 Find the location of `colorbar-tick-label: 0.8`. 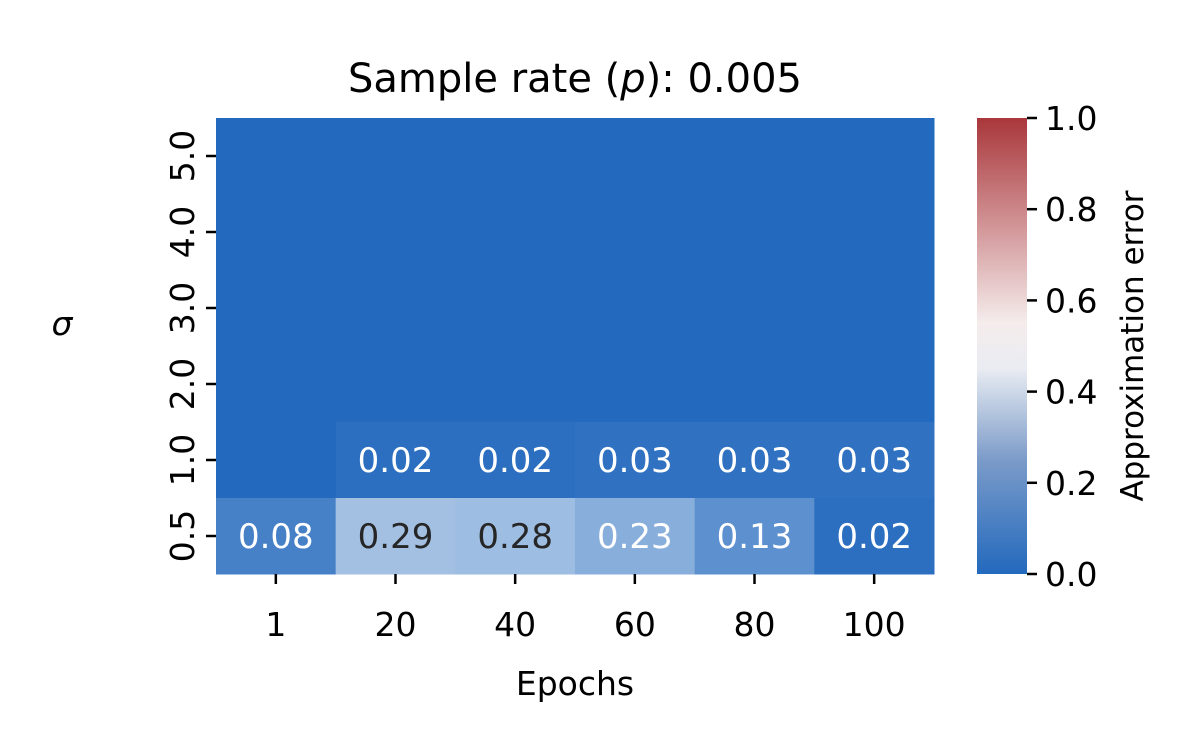

colorbar-tick-label: 0.8 is located at coordinates (1071, 209).